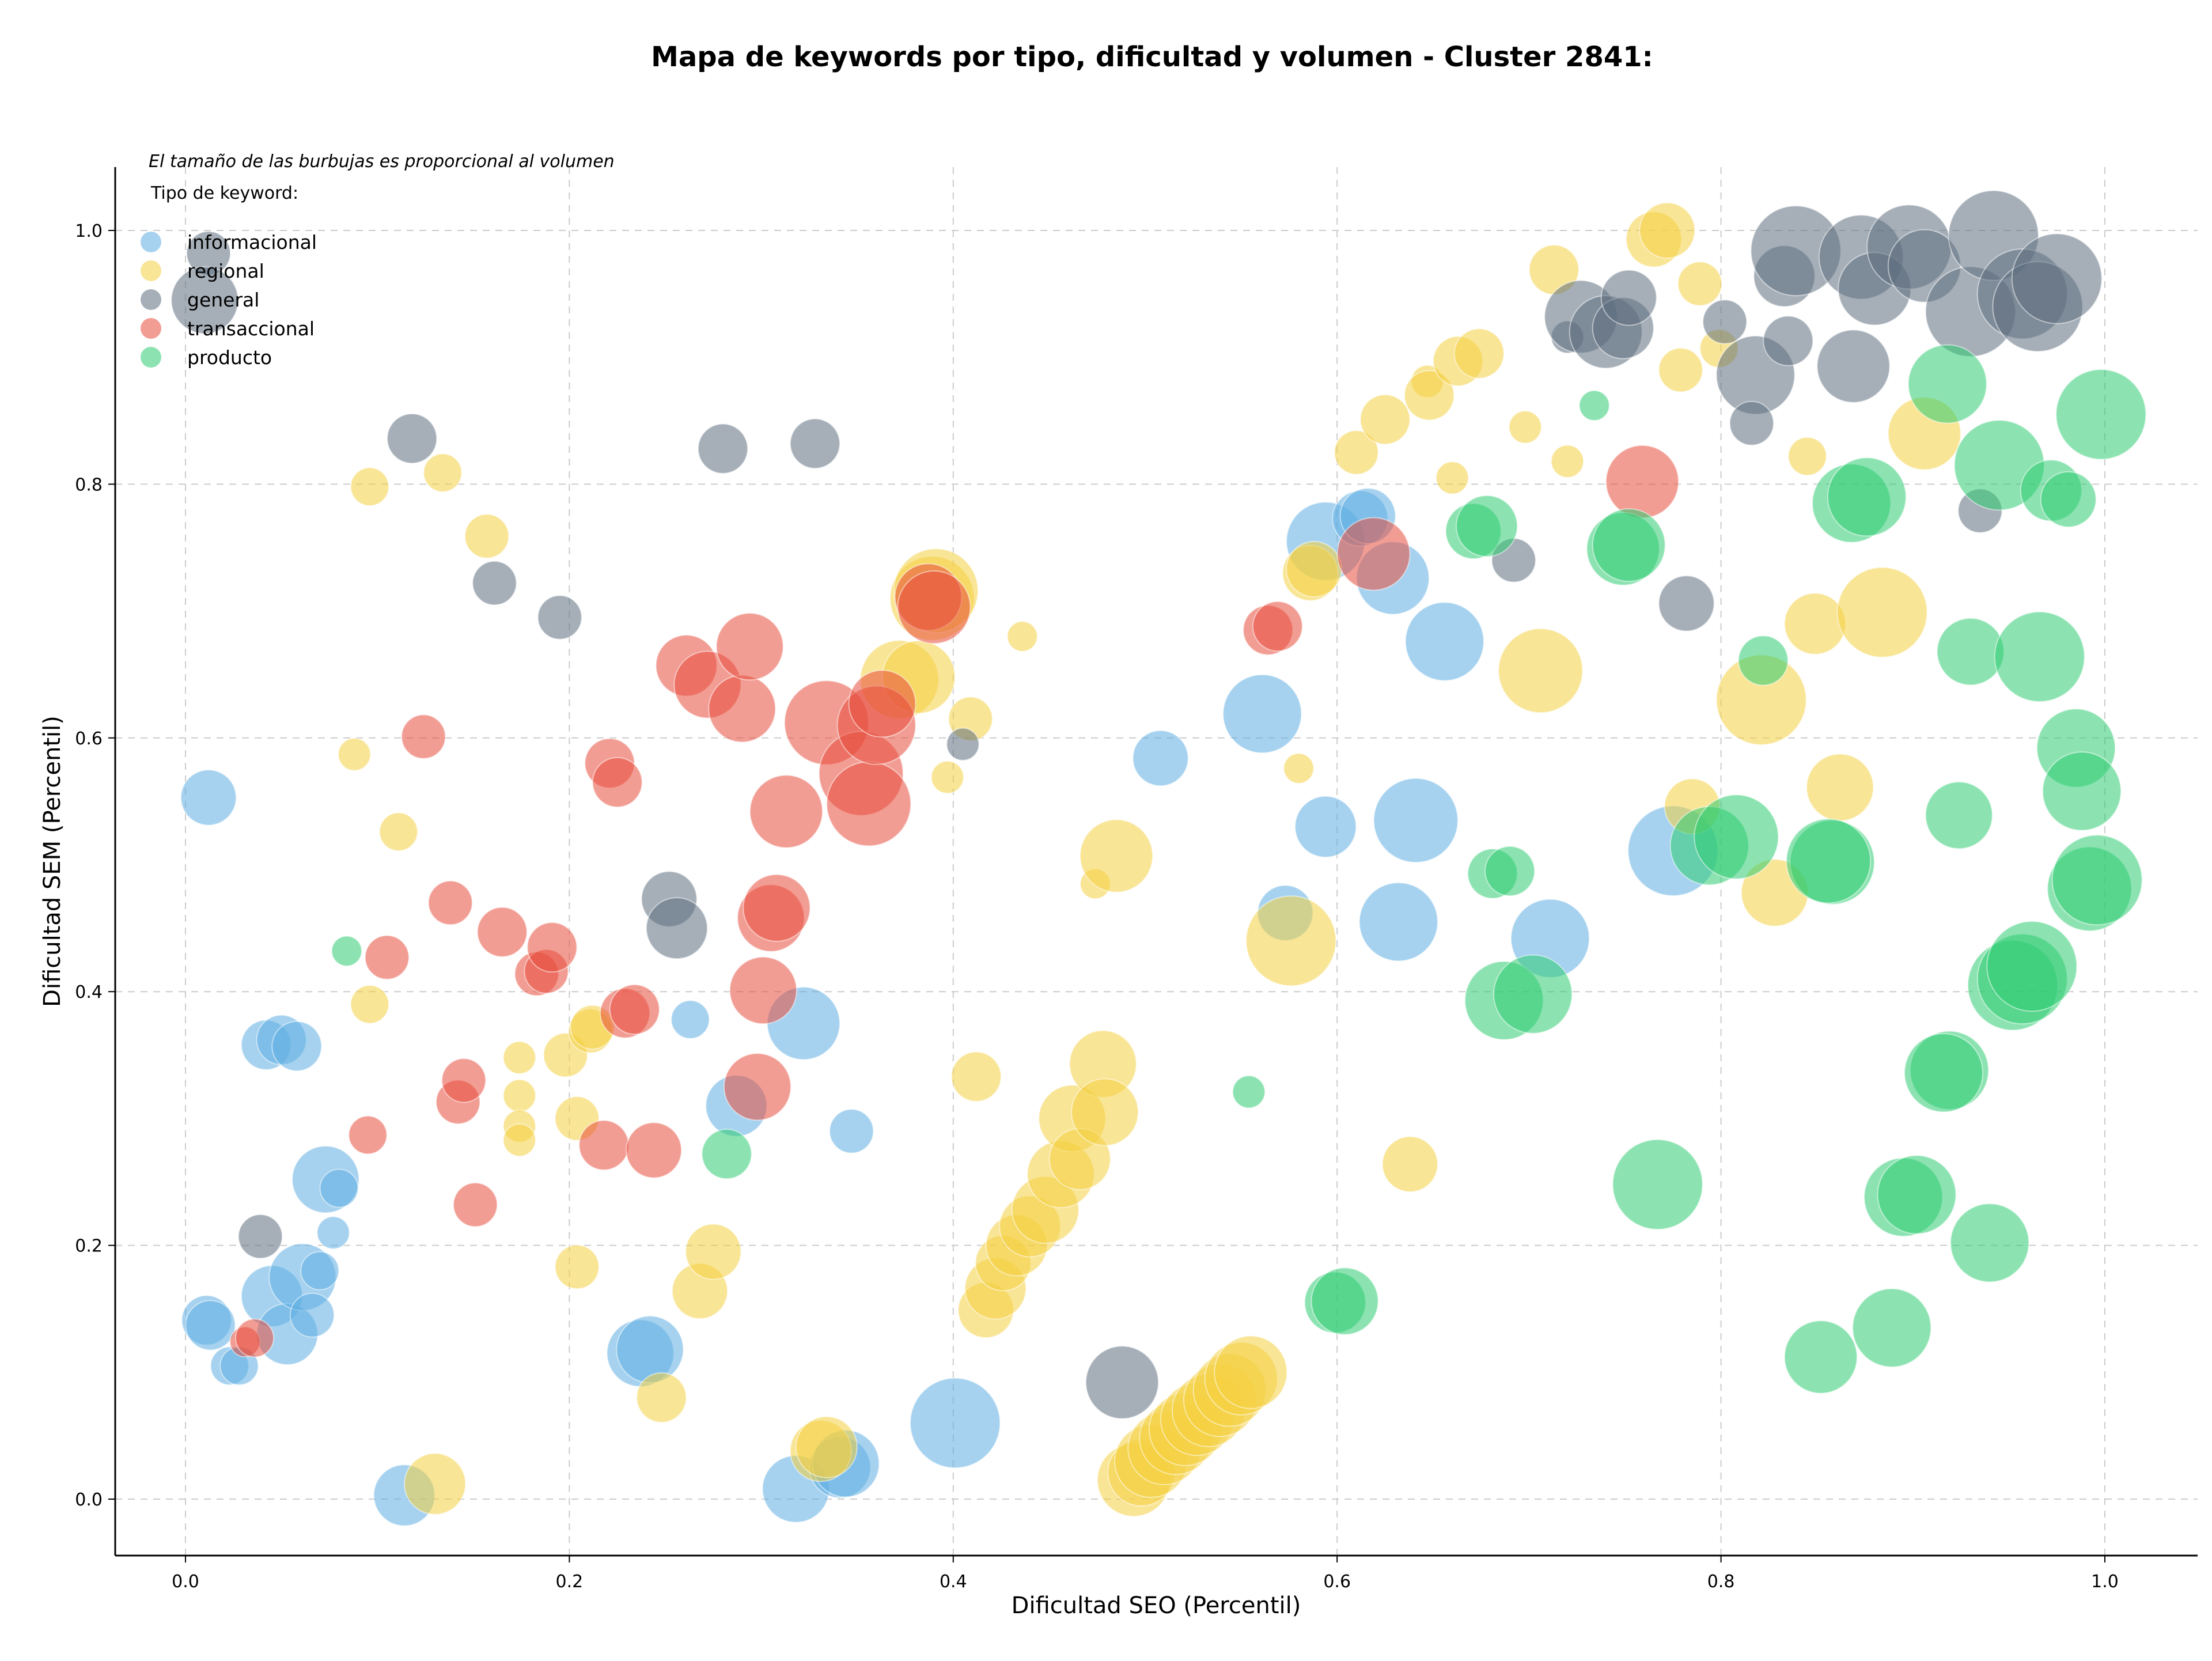 This screenshot has height=1661, width=2212. I want to click on y-tick-label: 0.0, so click(89, 1500).